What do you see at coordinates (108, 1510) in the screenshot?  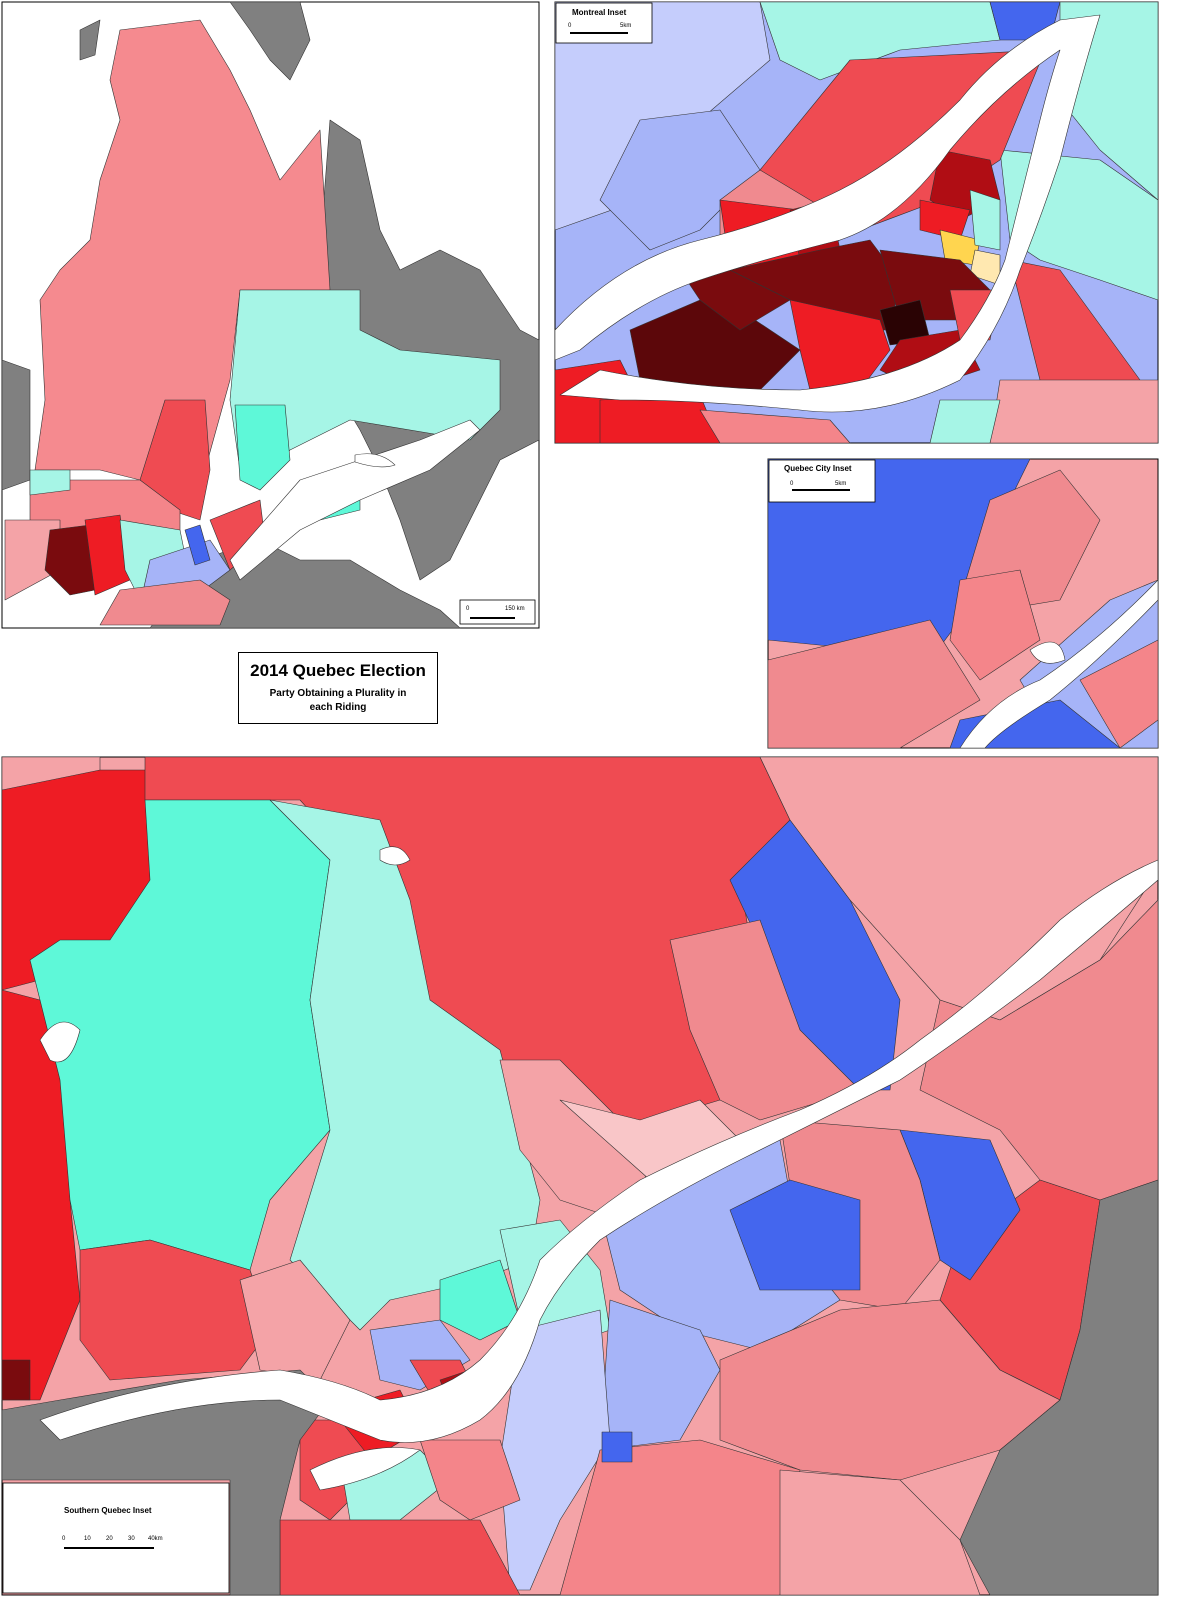 I see `label: Southern Quebec Inset` at bounding box center [108, 1510].